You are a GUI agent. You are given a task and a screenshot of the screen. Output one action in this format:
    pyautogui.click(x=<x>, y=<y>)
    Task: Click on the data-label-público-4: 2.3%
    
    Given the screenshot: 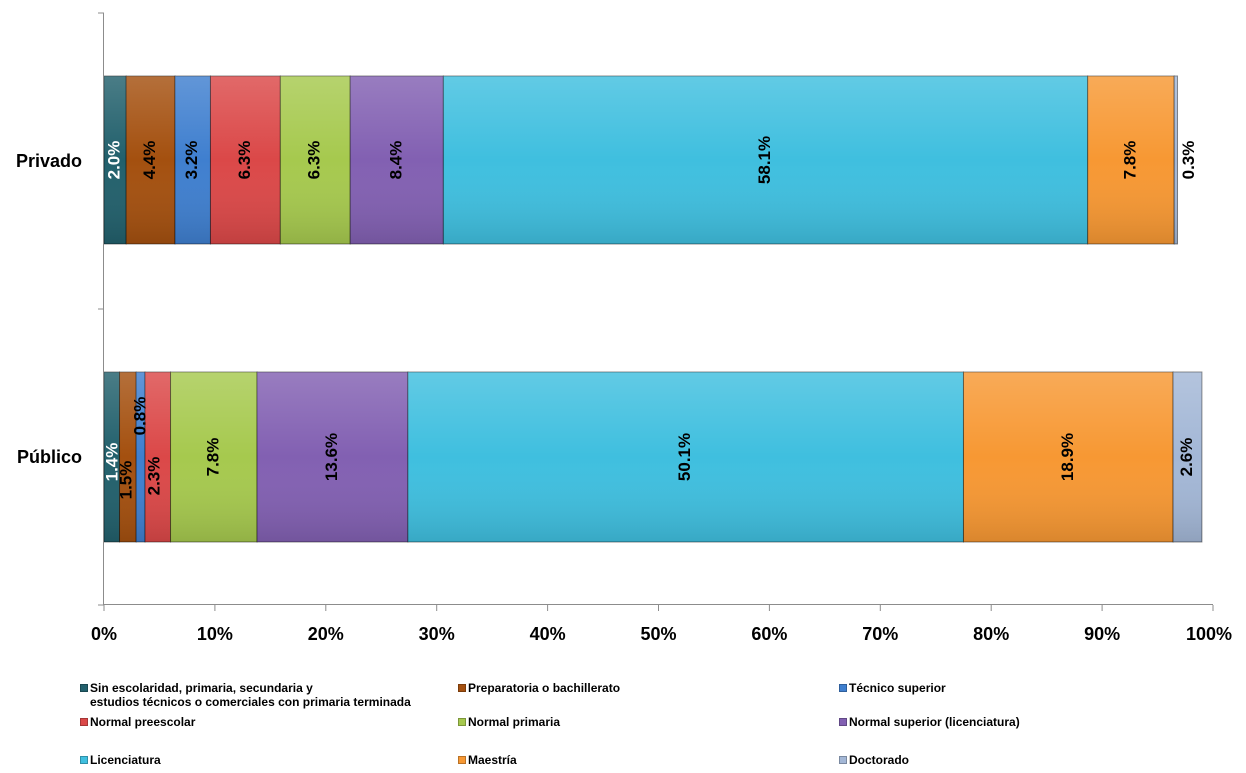 What is the action you would take?
    pyautogui.click(x=153, y=476)
    